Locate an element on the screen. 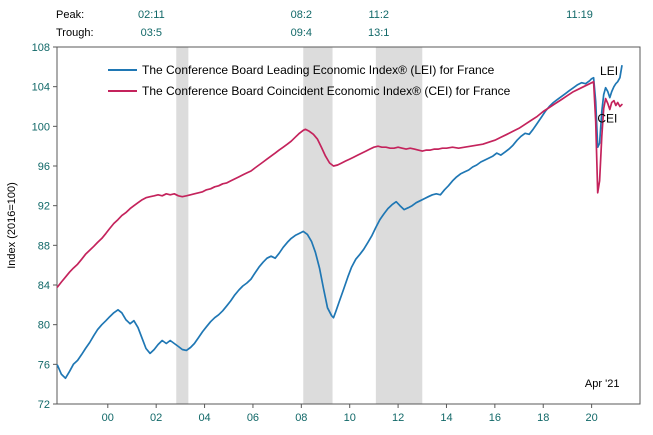  x-tick-label: 00 is located at coordinates (108, 418).